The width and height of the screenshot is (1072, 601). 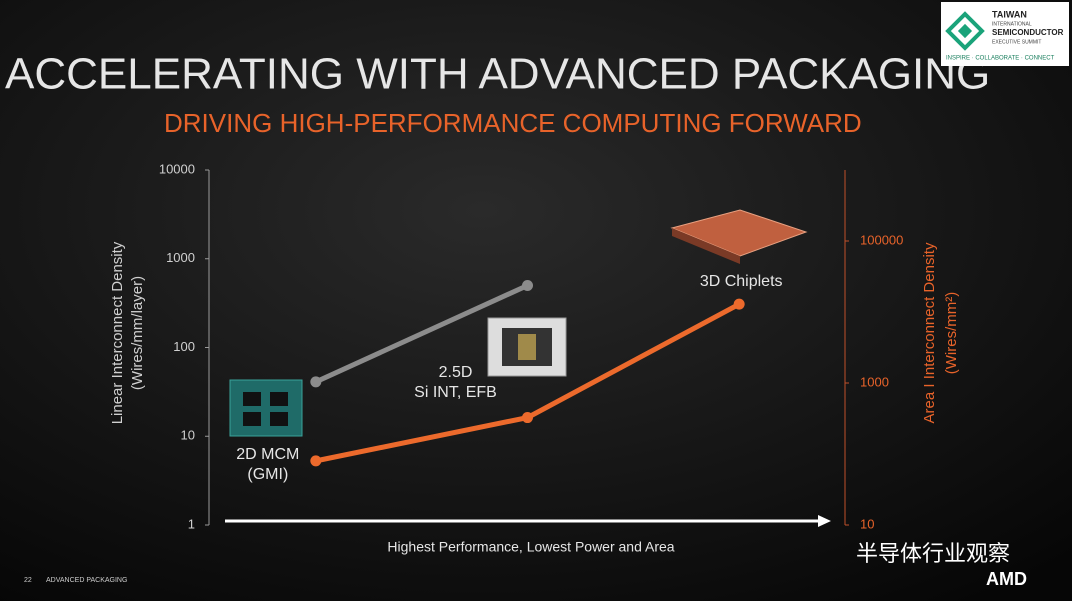 I want to click on category-label: (GMI), so click(x=267, y=474).